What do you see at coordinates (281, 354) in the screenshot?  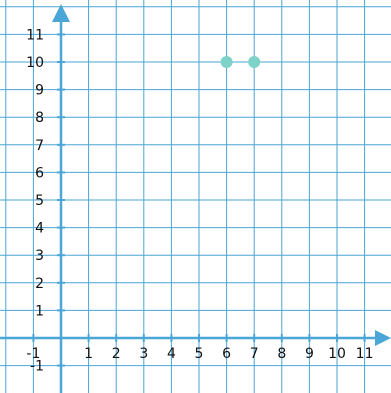 I see `x-tick-label: 8` at bounding box center [281, 354].